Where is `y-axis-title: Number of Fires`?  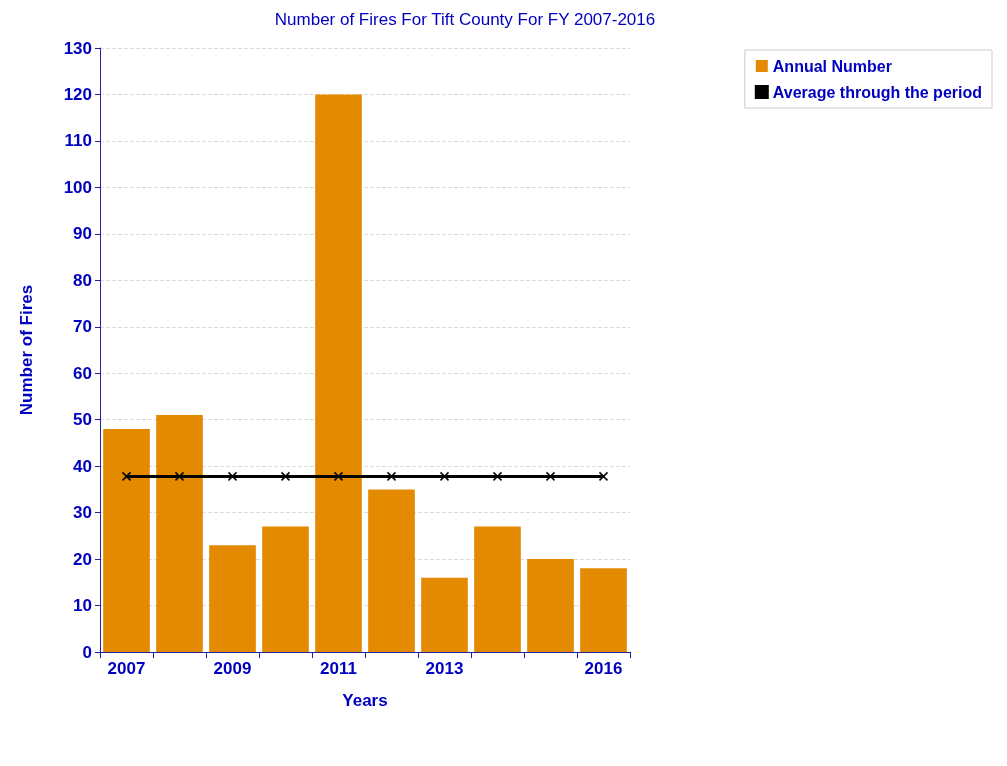 y-axis-title: Number of Fires is located at coordinates (26, 350).